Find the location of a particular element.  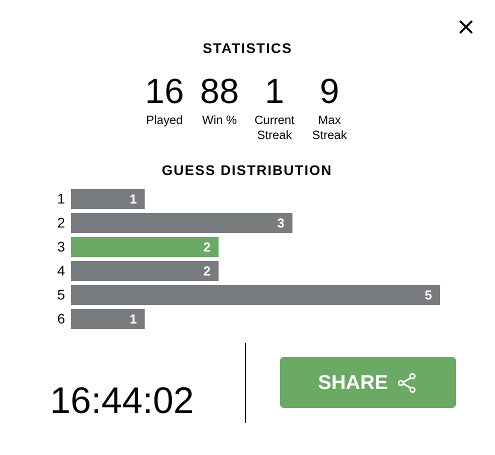

category-label: Played is located at coordinates (164, 120).